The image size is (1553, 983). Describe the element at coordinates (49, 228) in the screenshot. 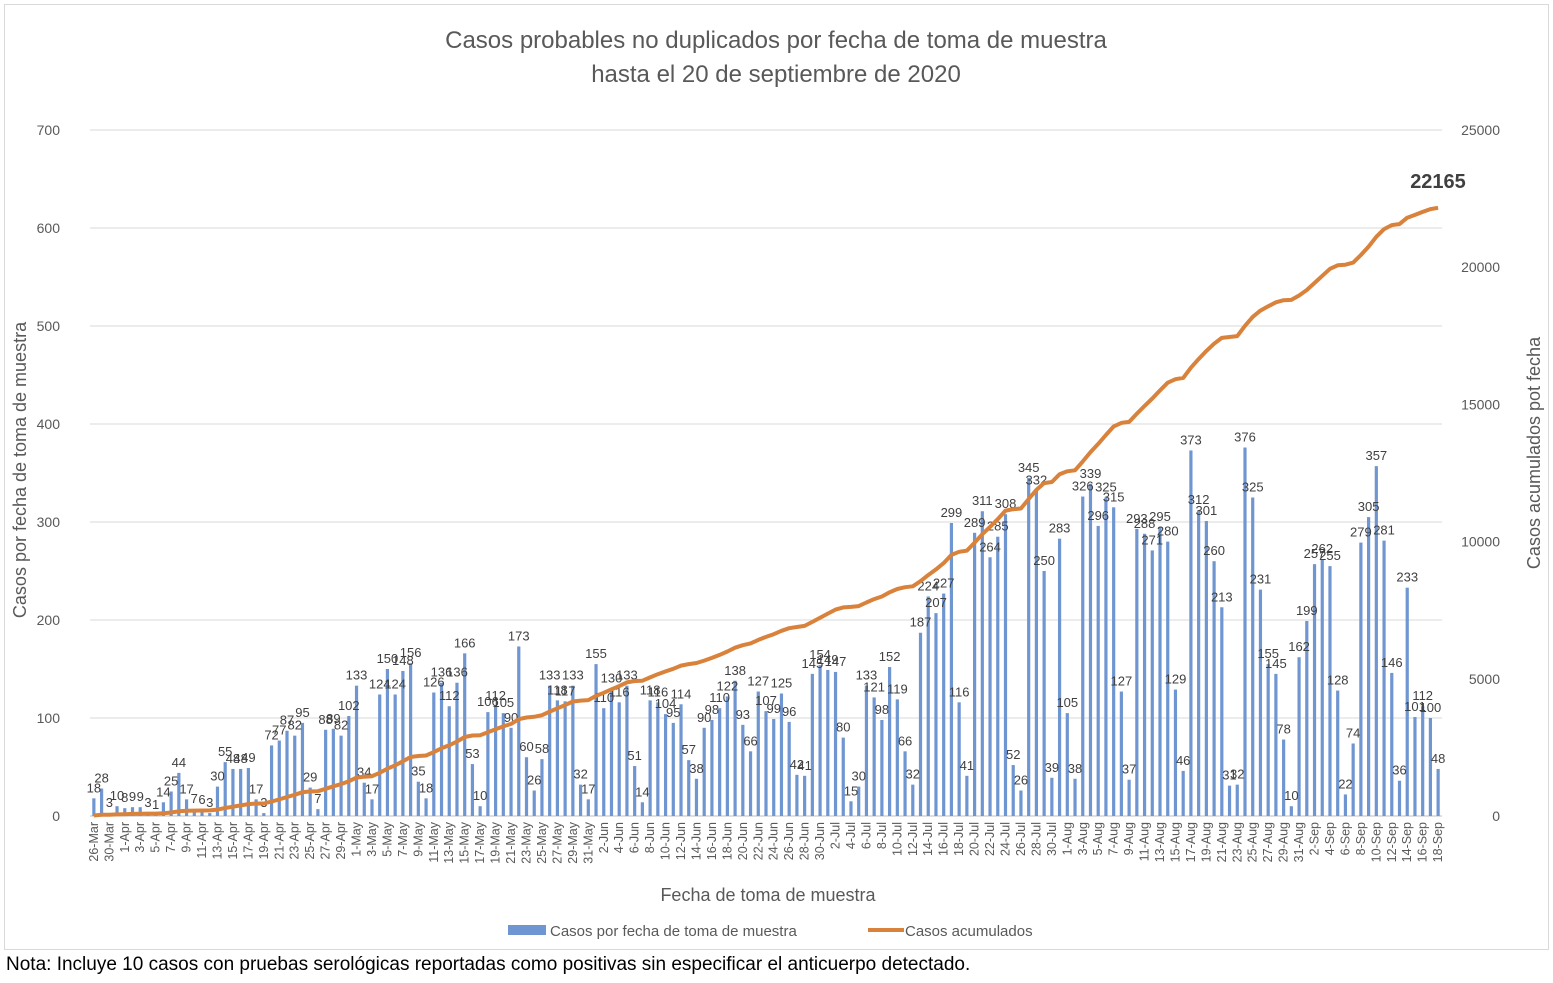

I see `y-tick-label: 600` at that location.